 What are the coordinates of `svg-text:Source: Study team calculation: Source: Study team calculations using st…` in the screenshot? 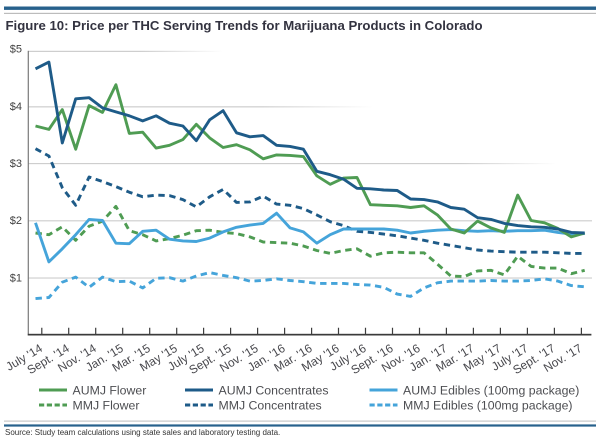 It's located at (142, 432).